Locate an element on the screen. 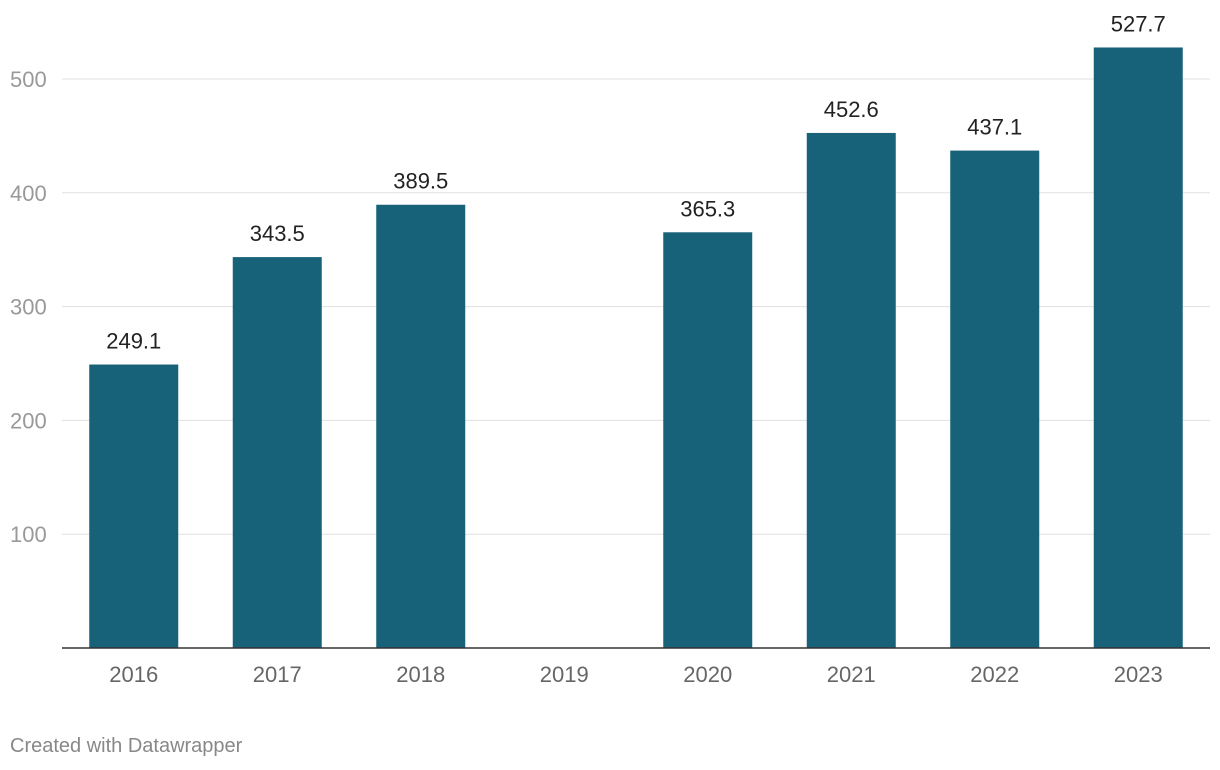 The image size is (1220, 770). data-label-2023: 527.7 is located at coordinates (1138, 23).